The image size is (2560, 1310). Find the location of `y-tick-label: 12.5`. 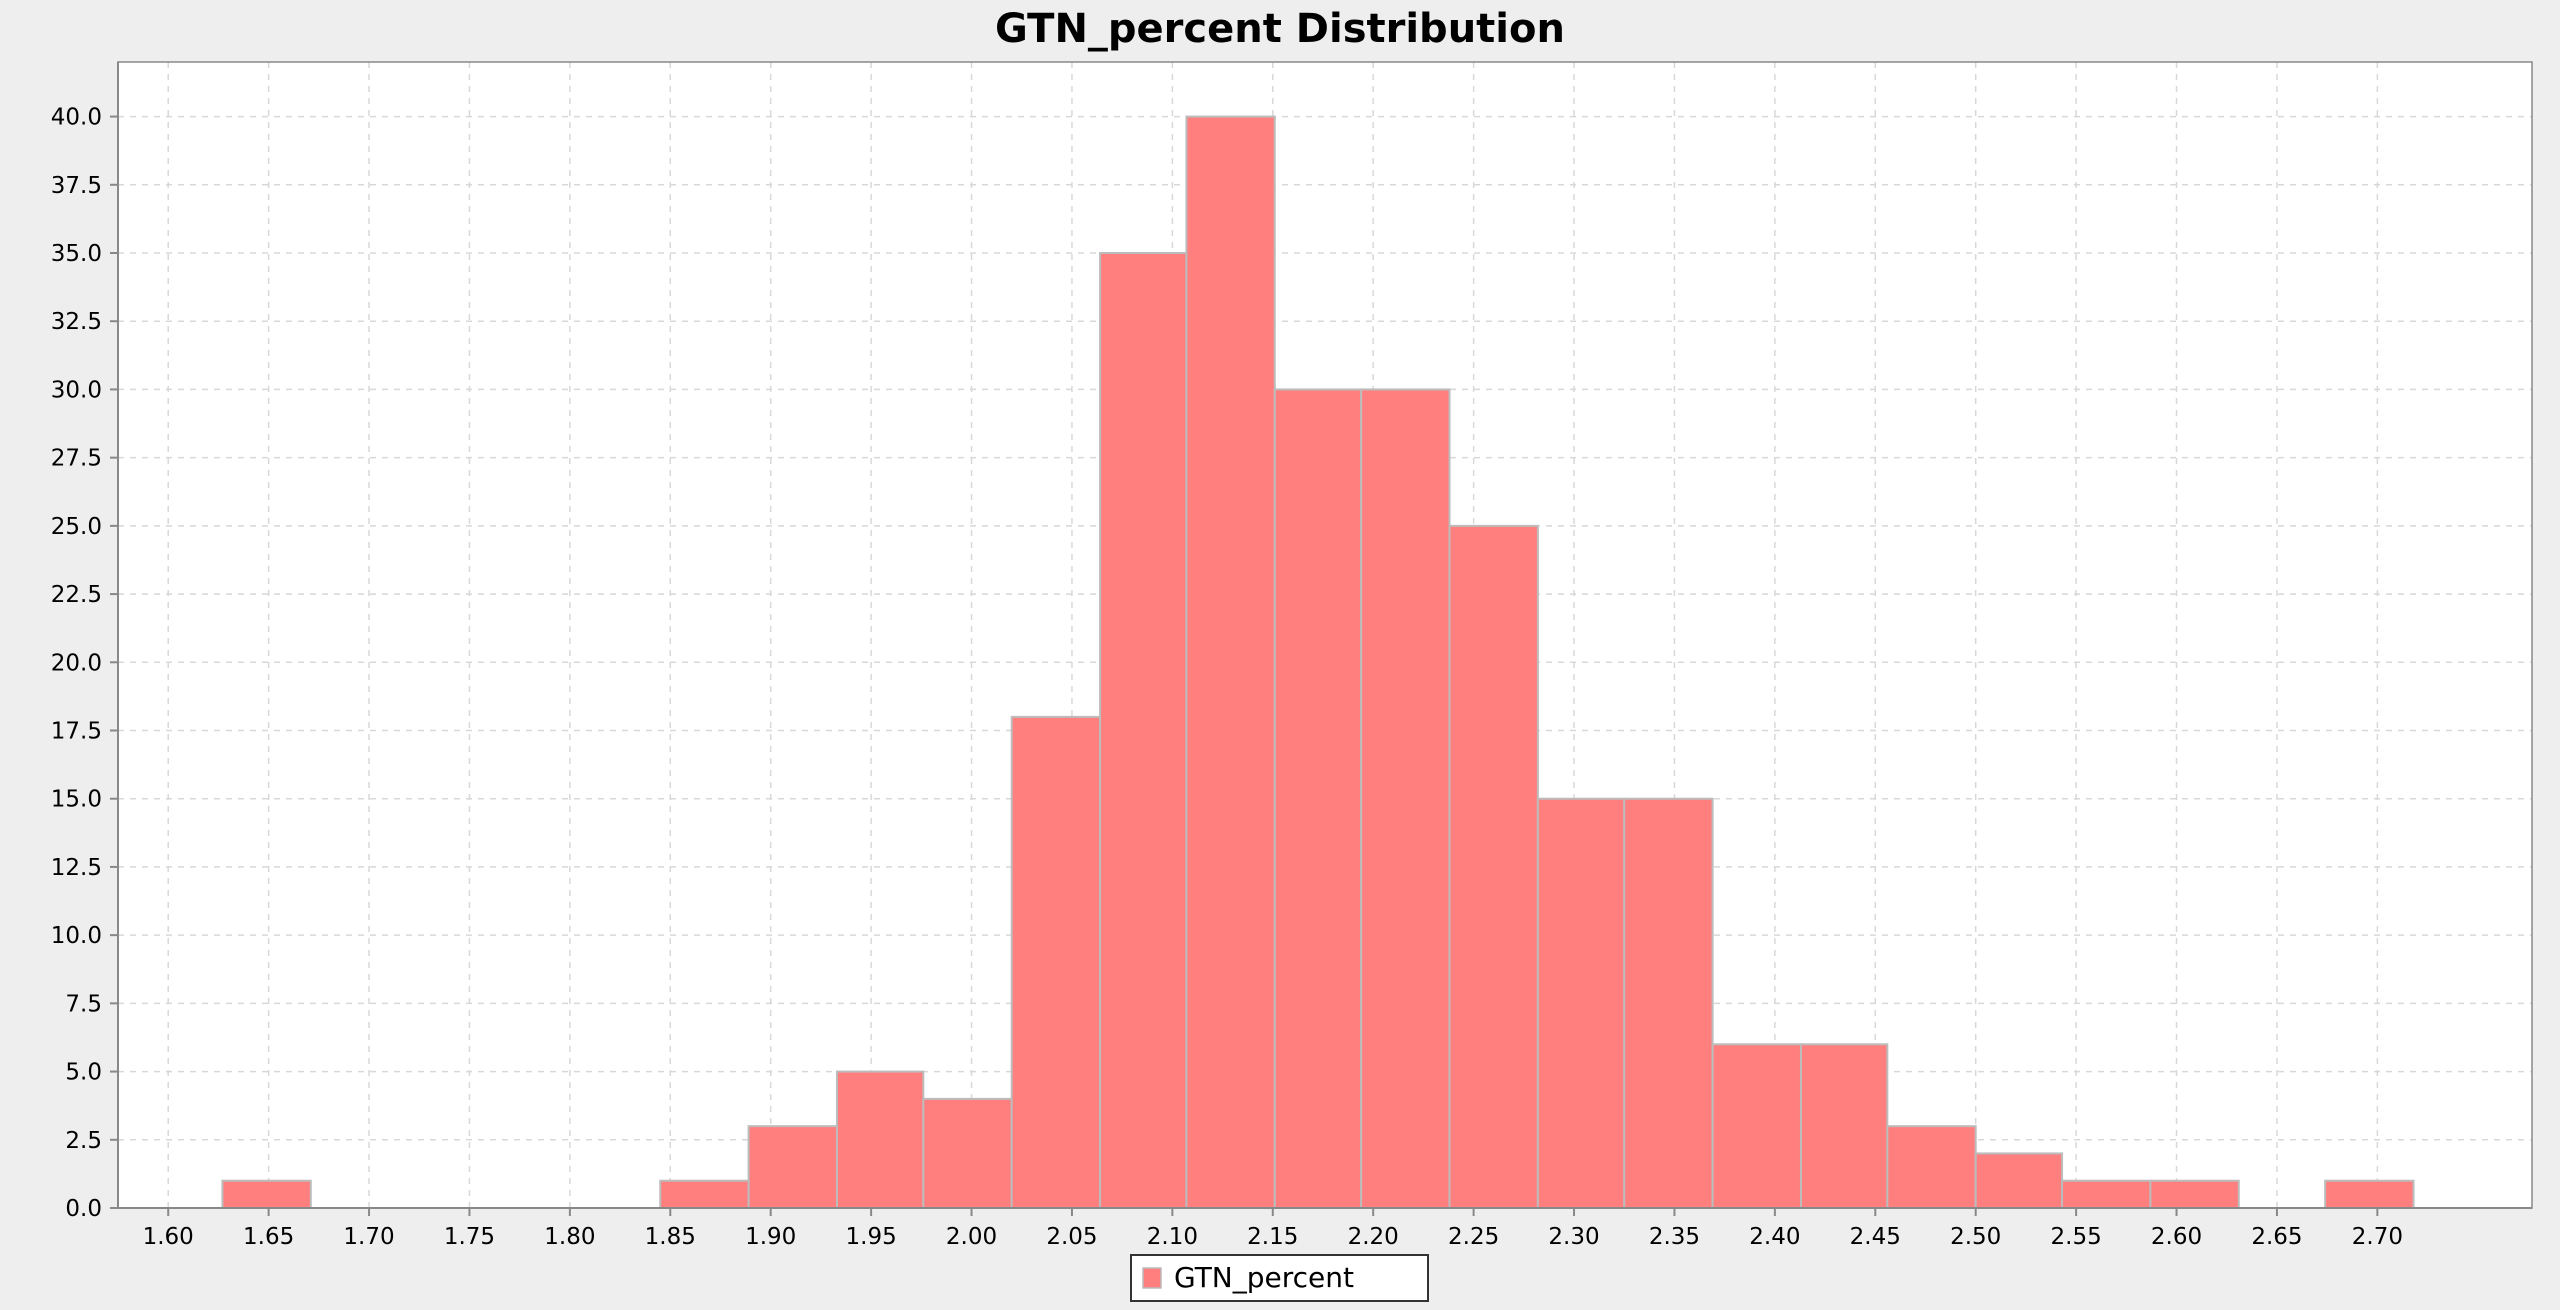

y-tick-label: 12.5 is located at coordinates (76, 868).